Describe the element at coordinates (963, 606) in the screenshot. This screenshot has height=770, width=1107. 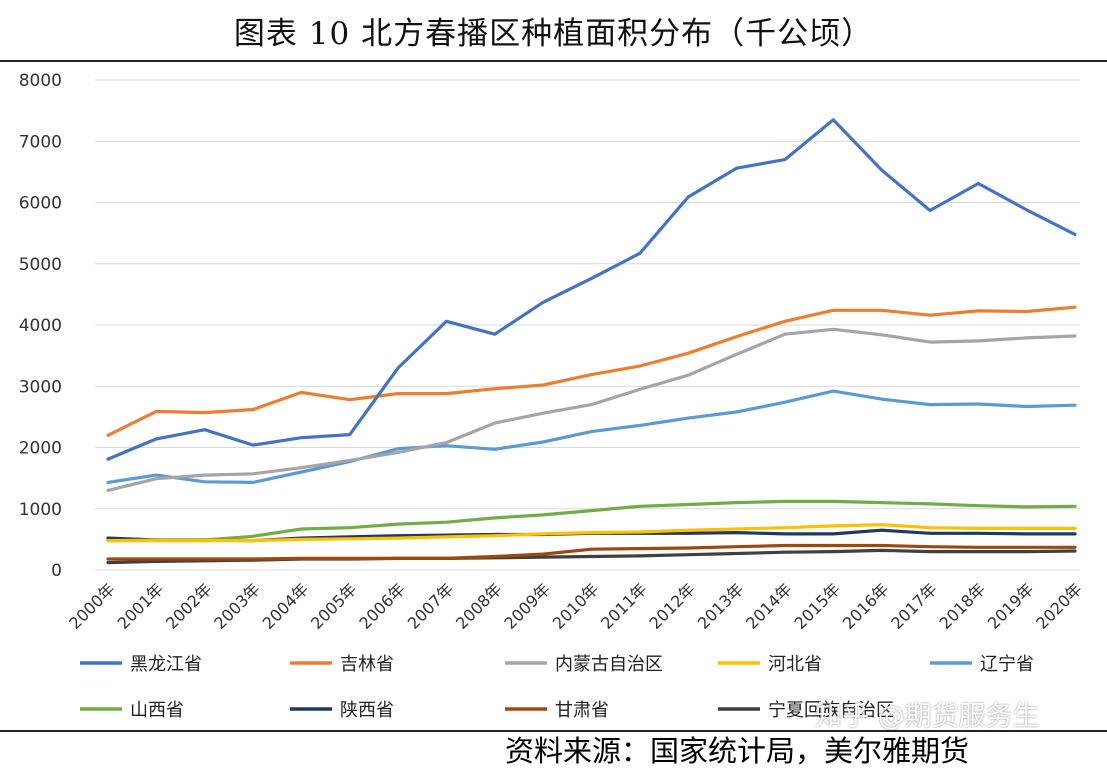
I see `x-tick-label: 2018年` at that location.